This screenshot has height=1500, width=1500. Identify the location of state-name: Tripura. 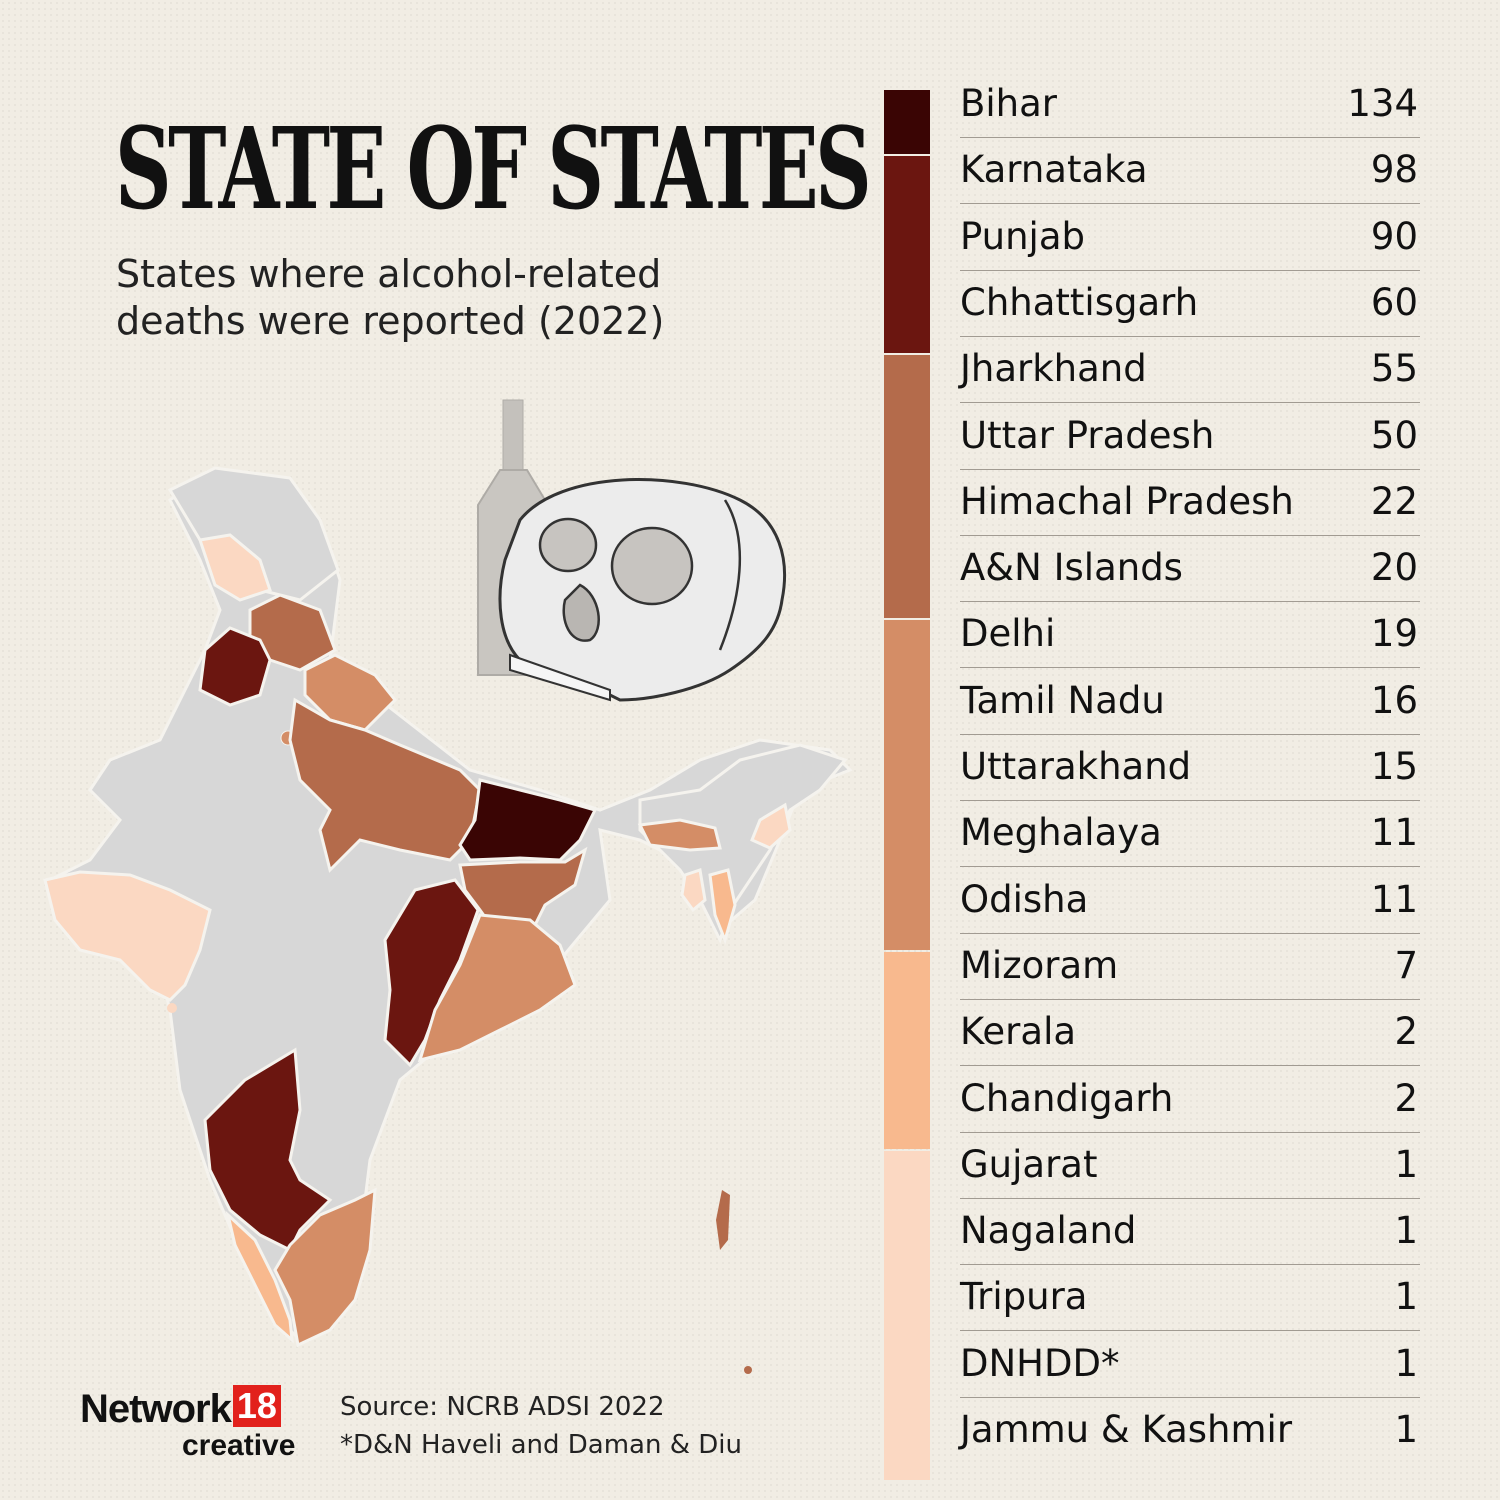
(1024, 1297).